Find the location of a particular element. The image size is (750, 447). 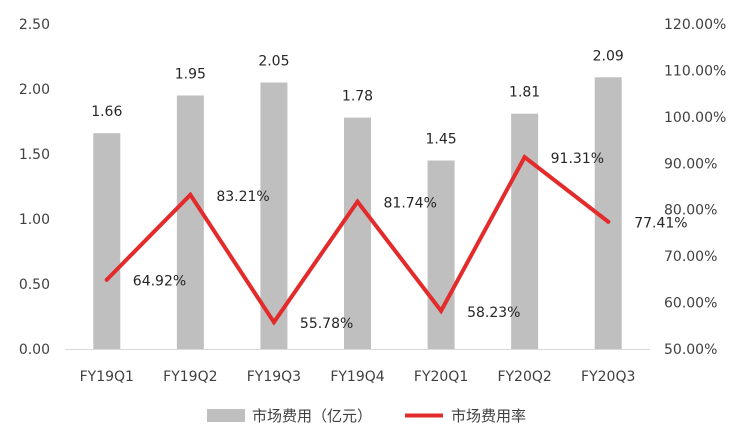

y-right-tick-label: 70.00% is located at coordinates (690, 257).